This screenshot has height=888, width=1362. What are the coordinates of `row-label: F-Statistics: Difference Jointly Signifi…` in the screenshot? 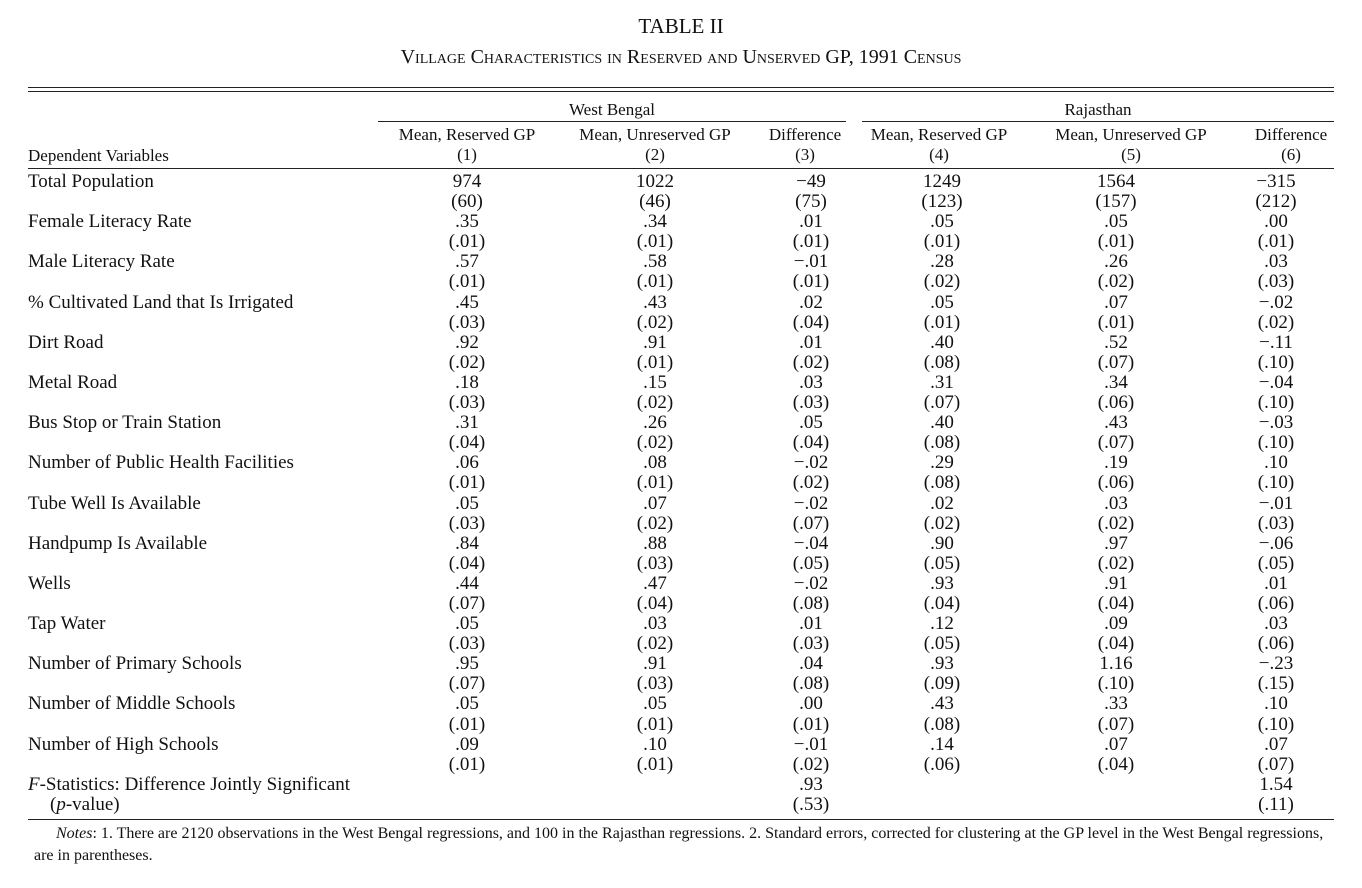 It's located at (189, 784).